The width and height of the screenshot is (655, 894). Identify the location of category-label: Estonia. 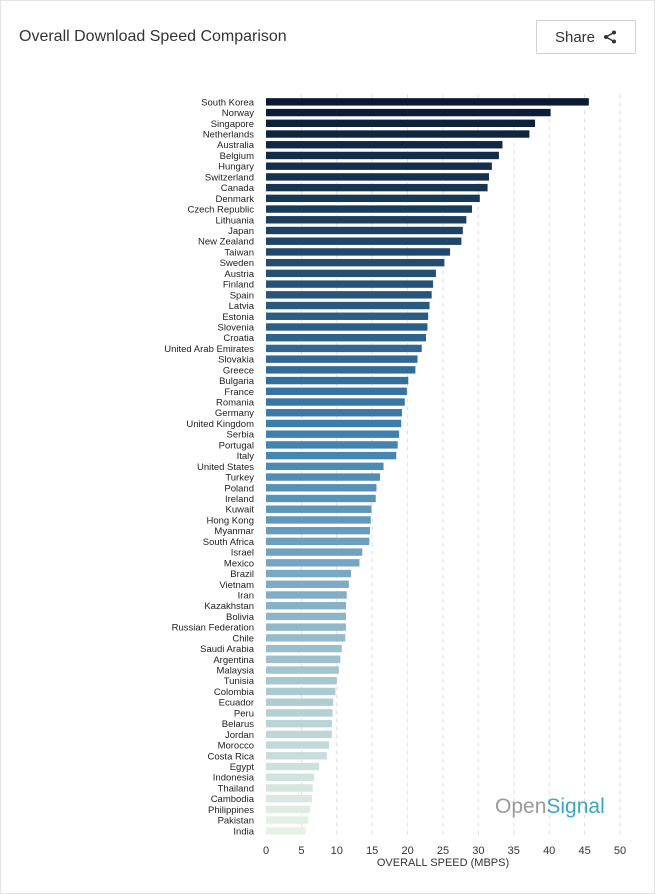
(238, 317).